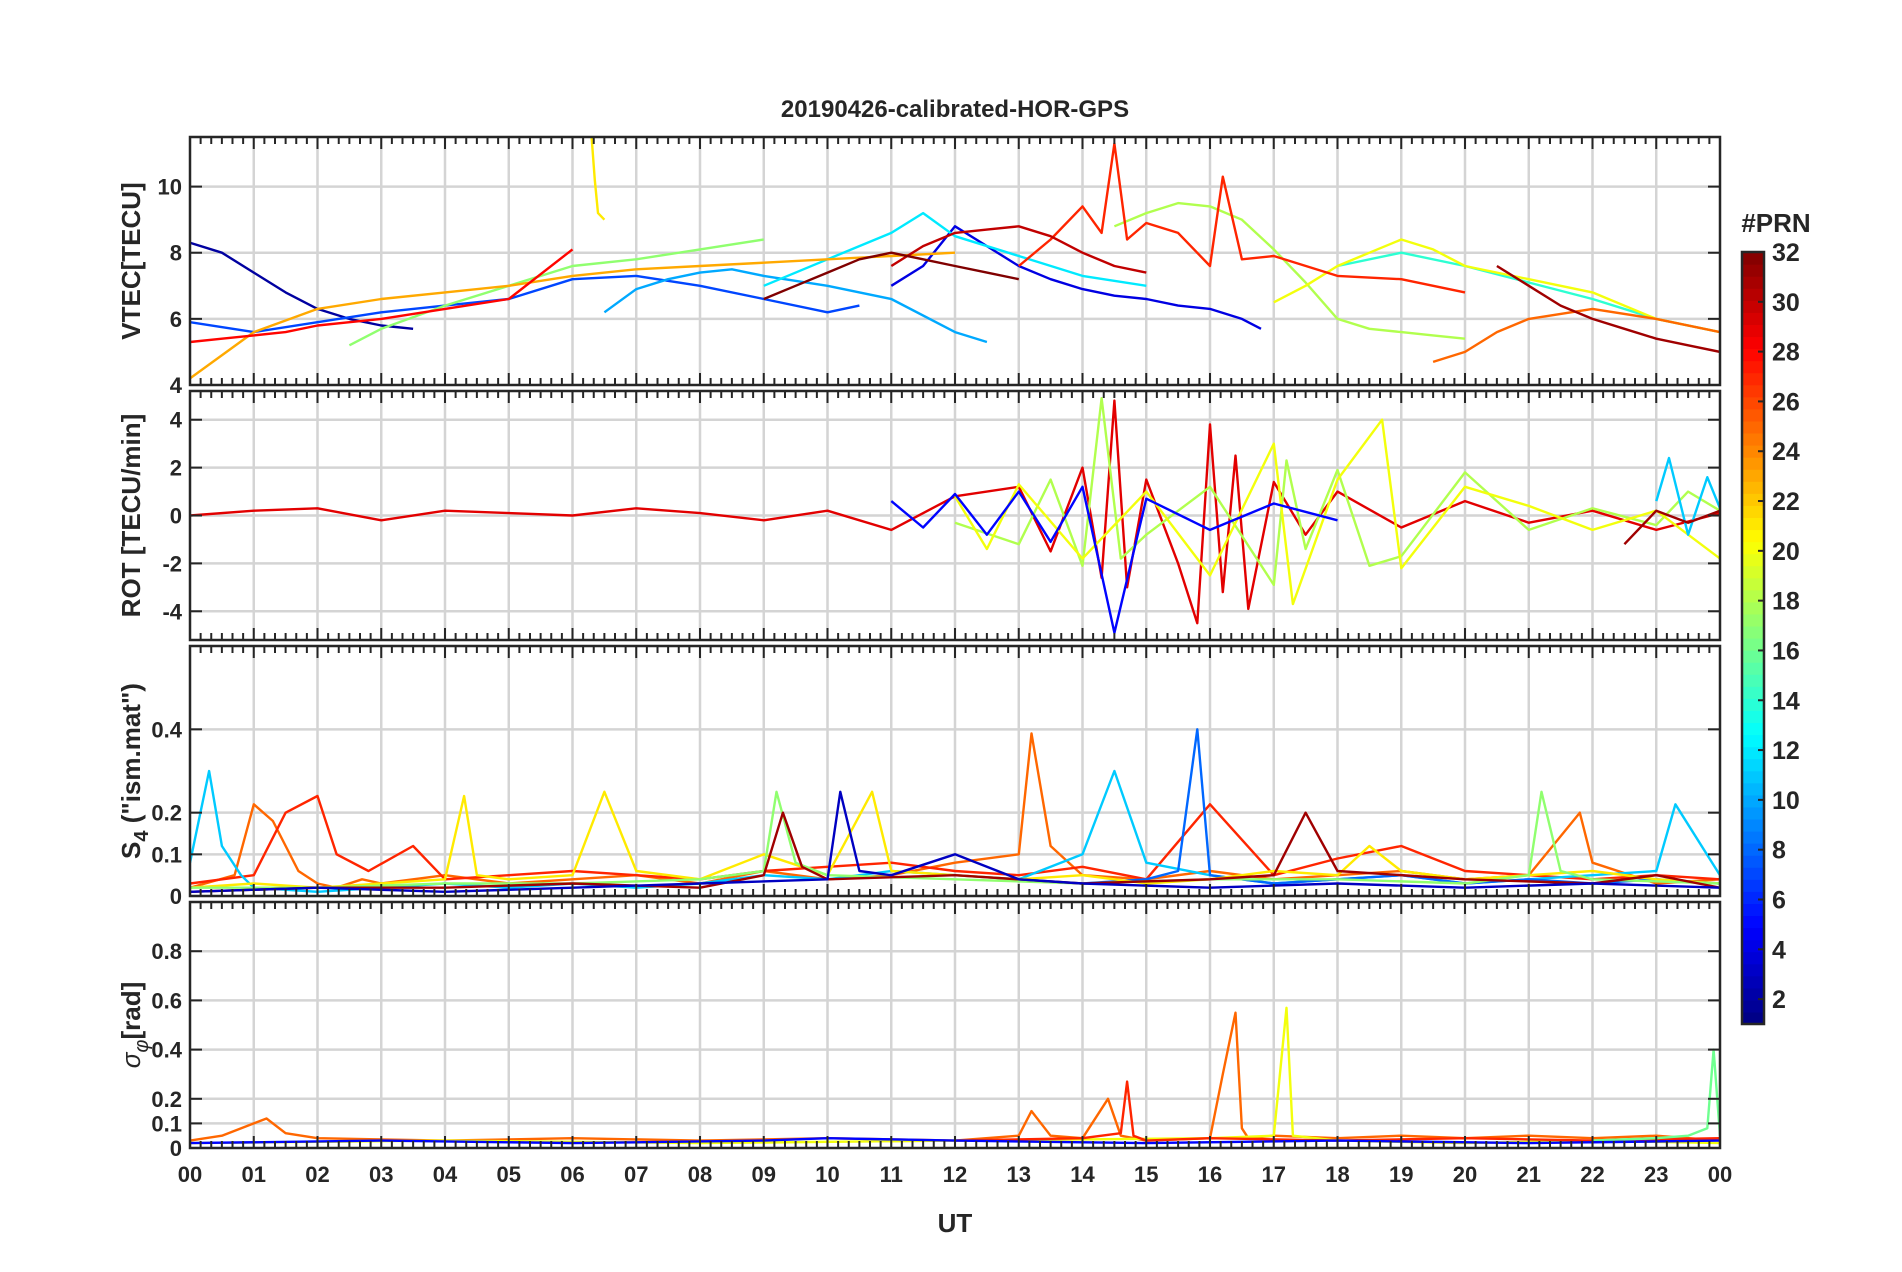 The image size is (1902, 1272). What do you see at coordinates (176, 468) in the screenshot?
I see `y-tick-label: 2` at bounding box center [176, 468].